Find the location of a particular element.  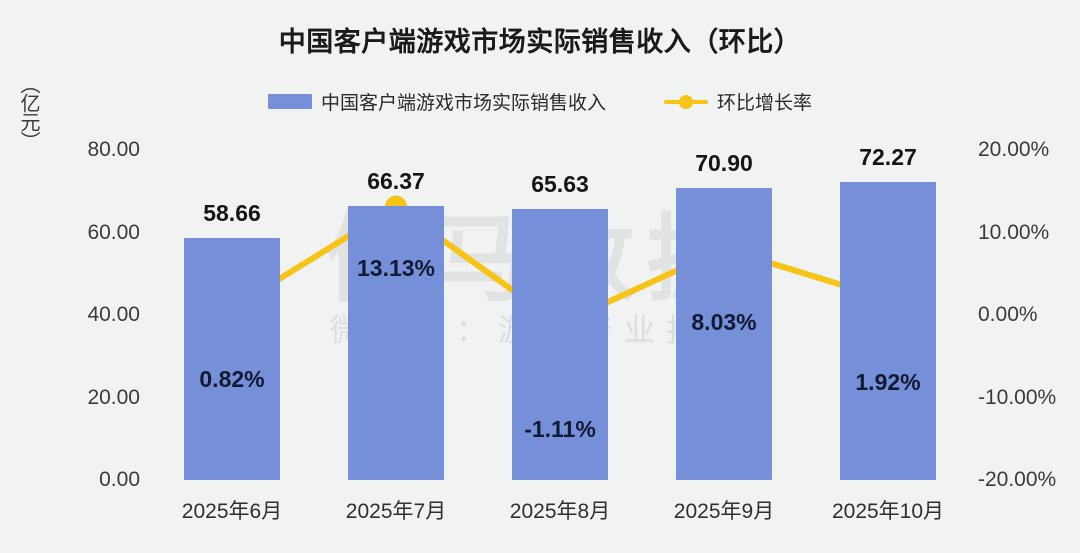

legend-label-revenue: 中国客户端游戏市场实际销售收入 is located at coordinates (463, 103).